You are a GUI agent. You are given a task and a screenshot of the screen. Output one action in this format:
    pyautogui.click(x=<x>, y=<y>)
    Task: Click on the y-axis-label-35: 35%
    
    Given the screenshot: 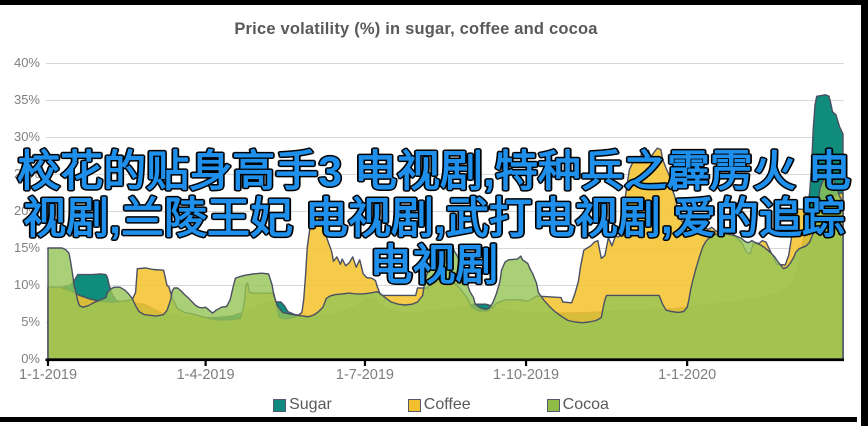 What is the action you would take?
    pyautogui.click(x=26, y=99)
    